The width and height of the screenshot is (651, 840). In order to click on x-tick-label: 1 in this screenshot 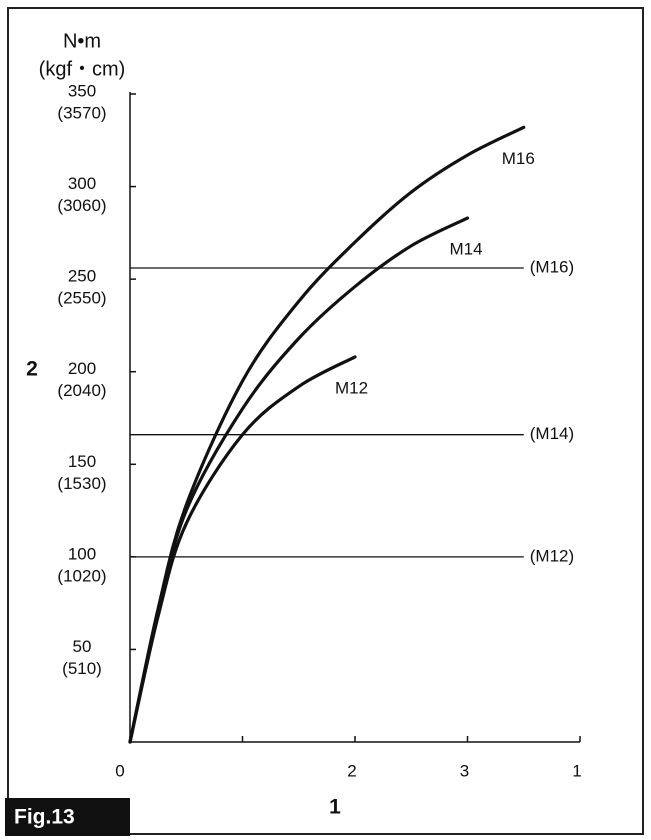, I will do `click(576, 770)`.